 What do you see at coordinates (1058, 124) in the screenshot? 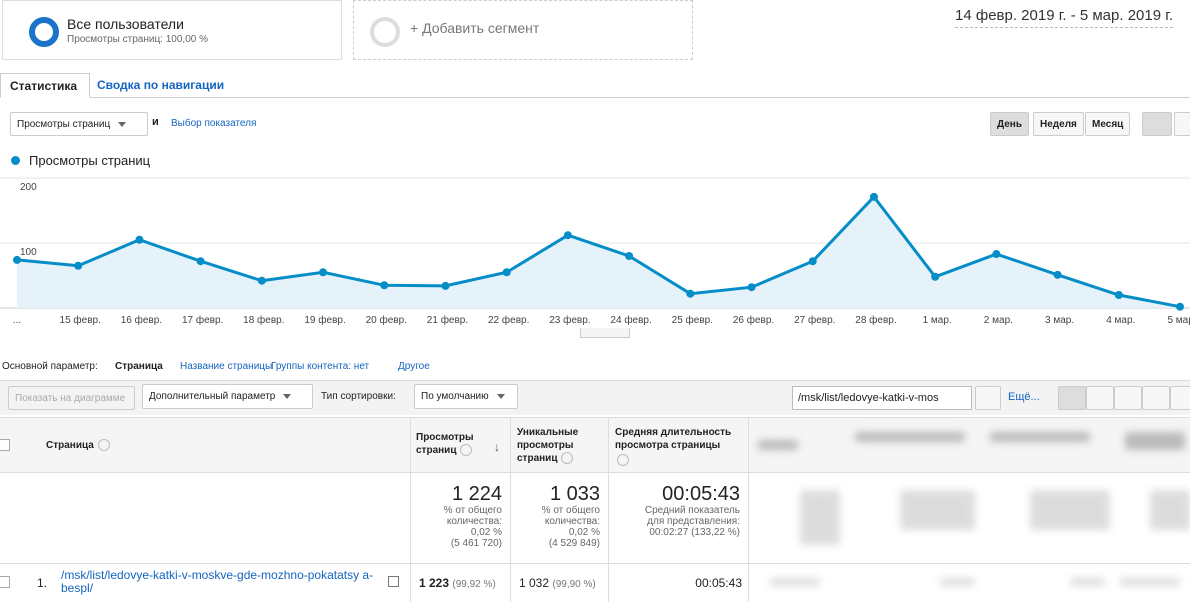
I see `period-button: Неделя` at bounding box center [1058, 124].